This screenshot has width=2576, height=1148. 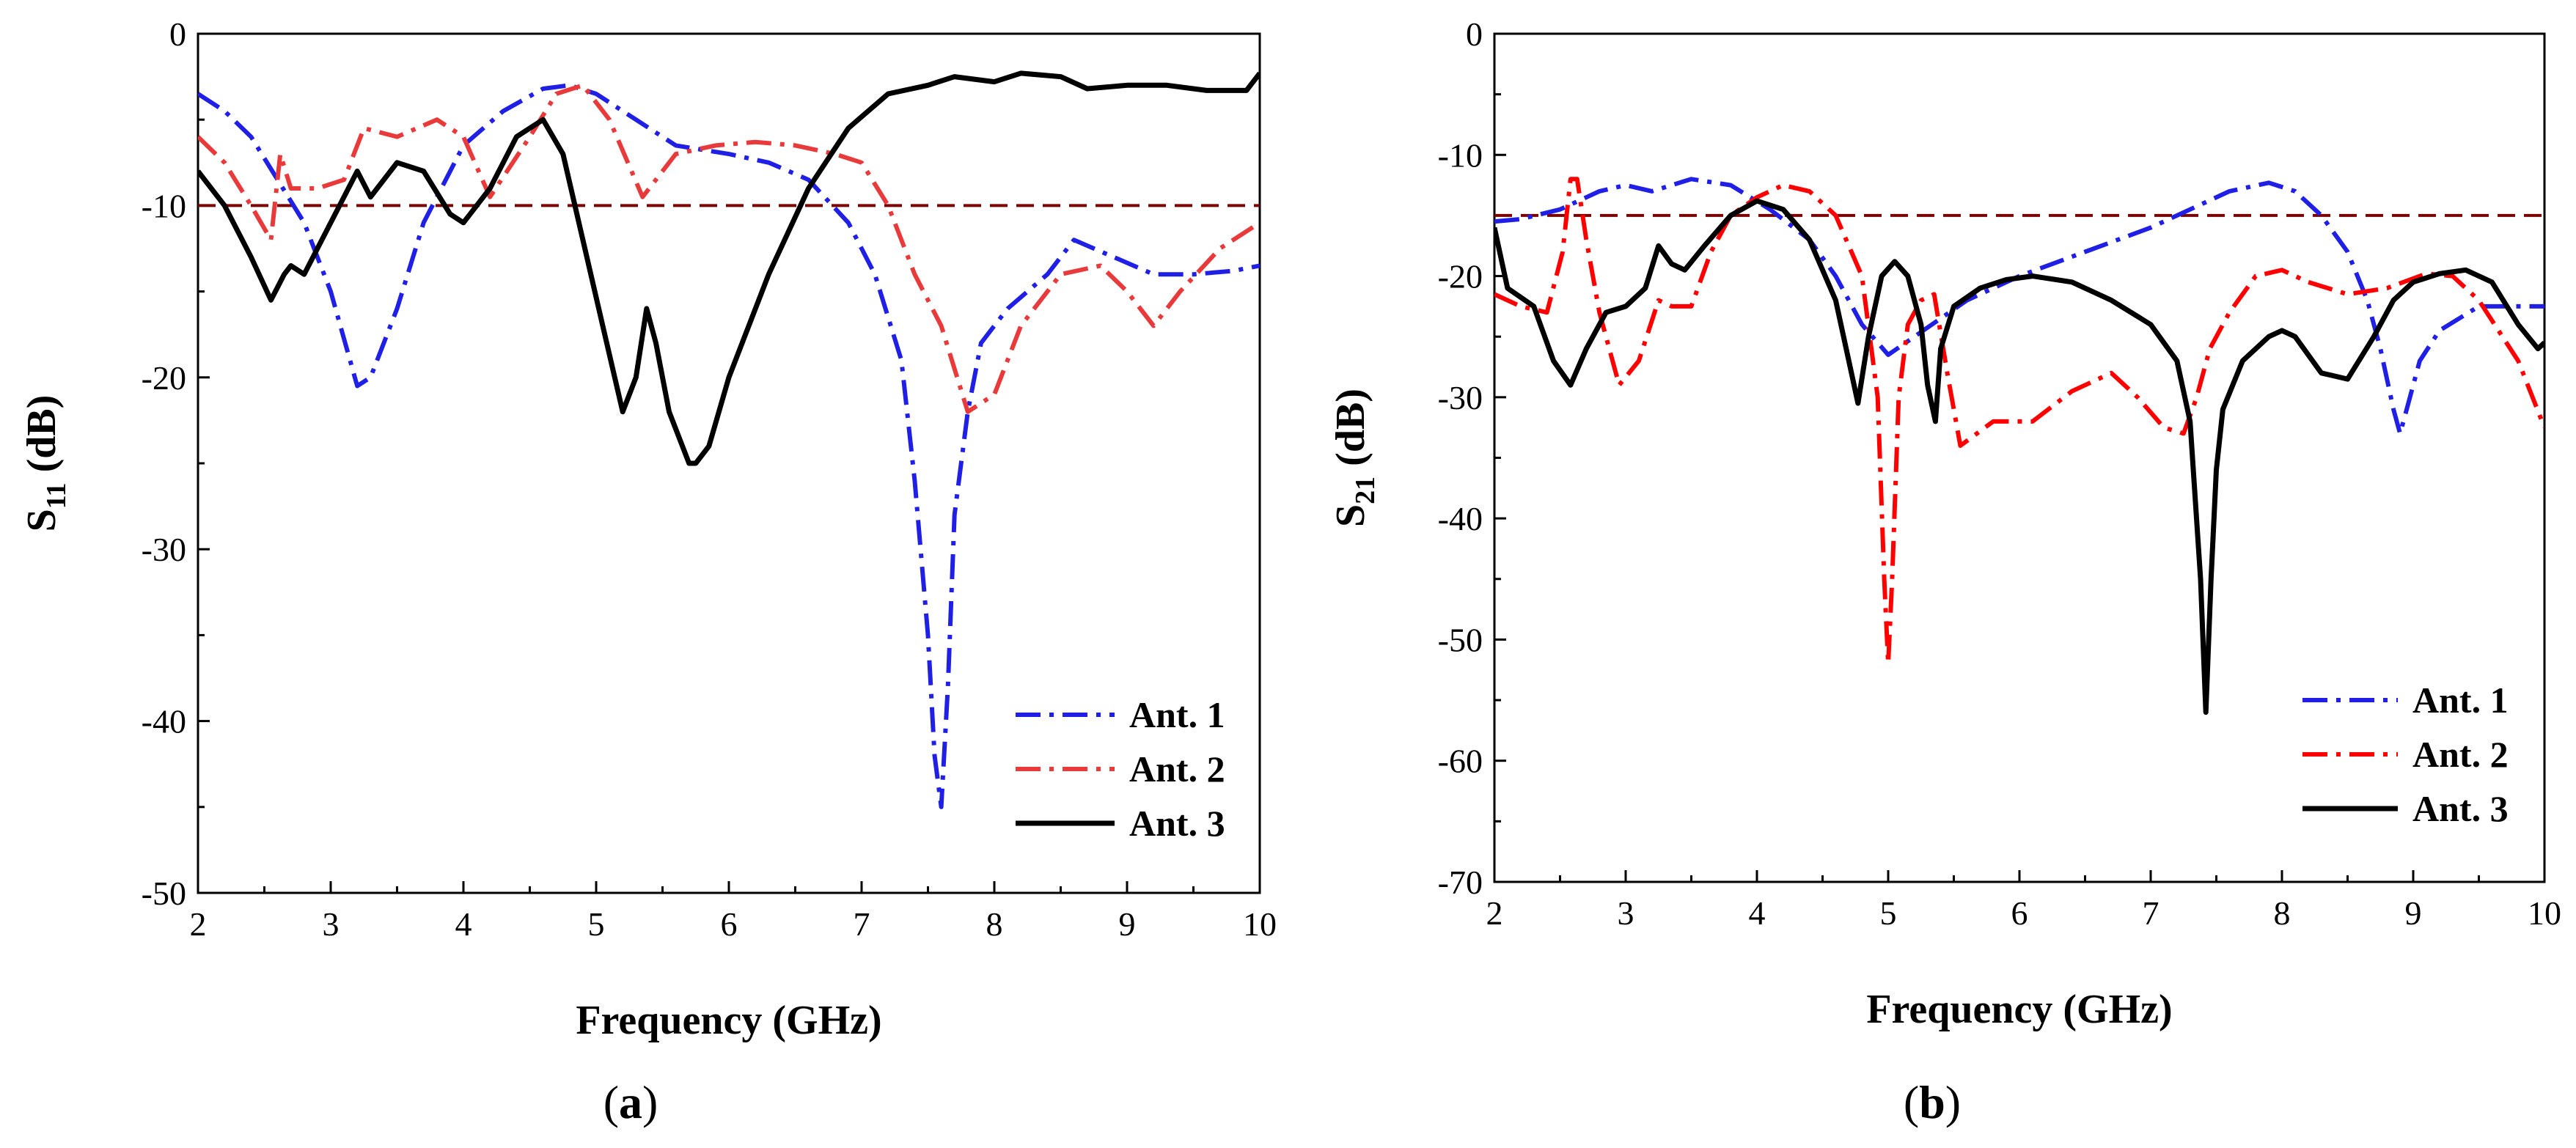 What do you see at coordinates (57, 496) in the screenshot?
I see `y-axis-label-sub: 11` at bounding box center [57, 496].